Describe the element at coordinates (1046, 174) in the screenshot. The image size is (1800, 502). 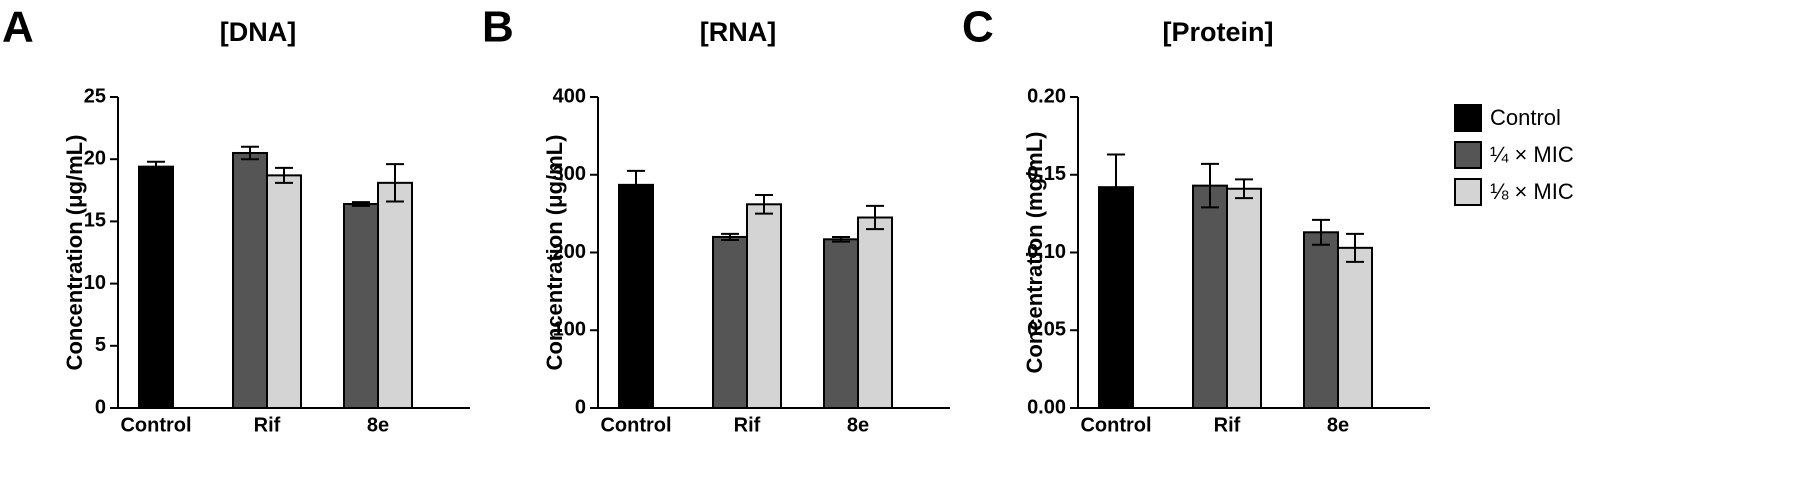
I see `y-tick-label: 0.15` at that location.